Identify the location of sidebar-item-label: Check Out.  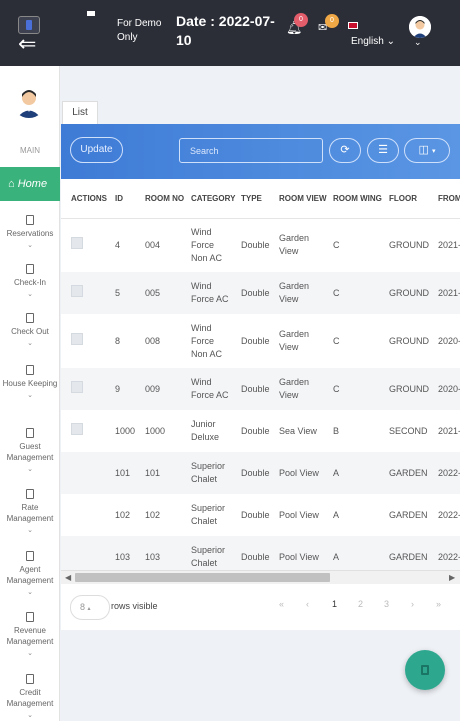
(30, 331).